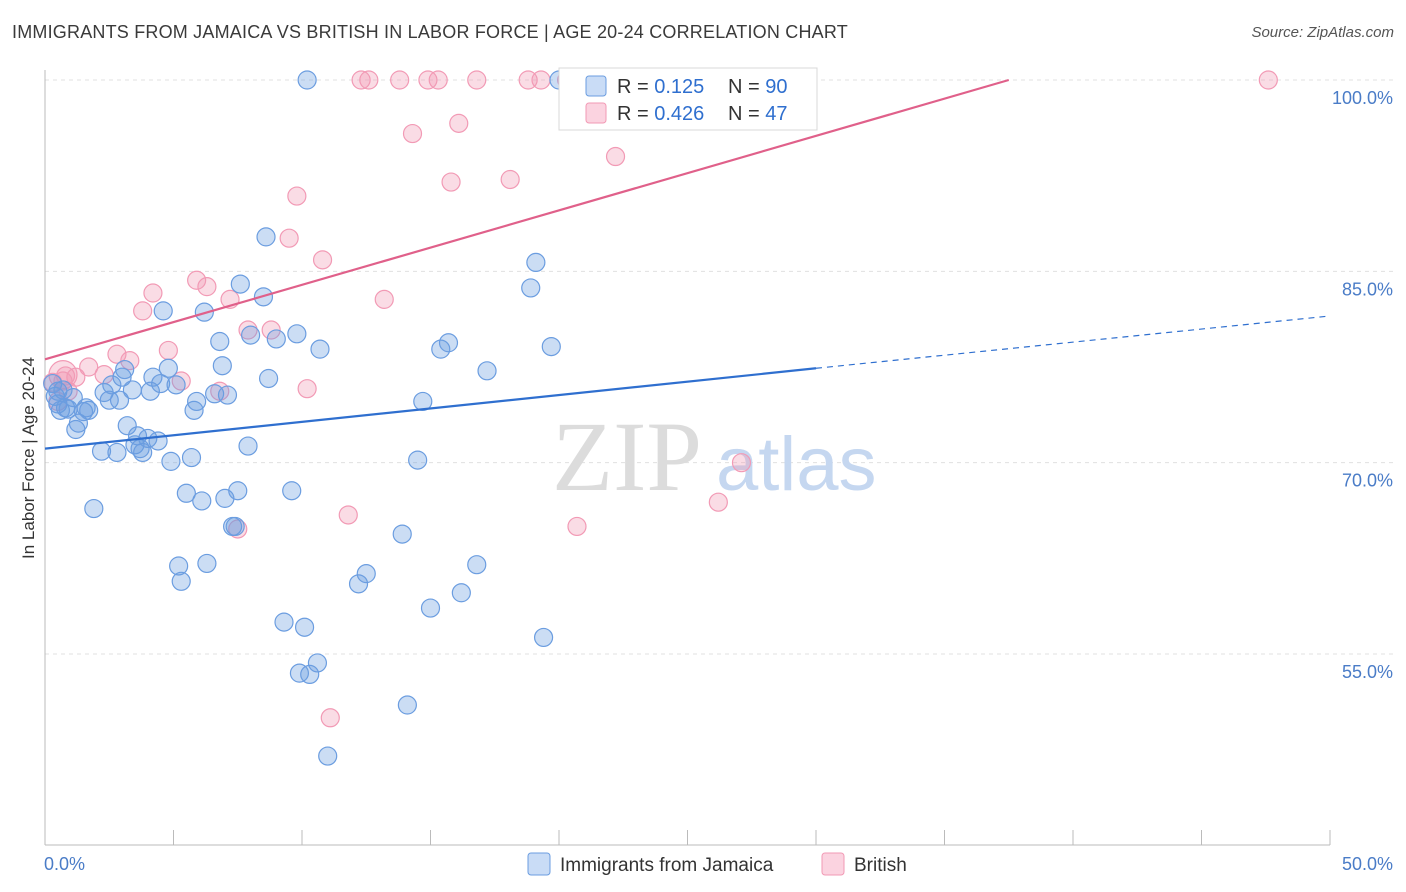 Image resolution: width=1406 pixels, height=892 pixels. Describe the element at coordinates (688, 99) in the screenshot. I see `legend: R = 0.125 N = 90 R = 0.426 N = 47` at that location.